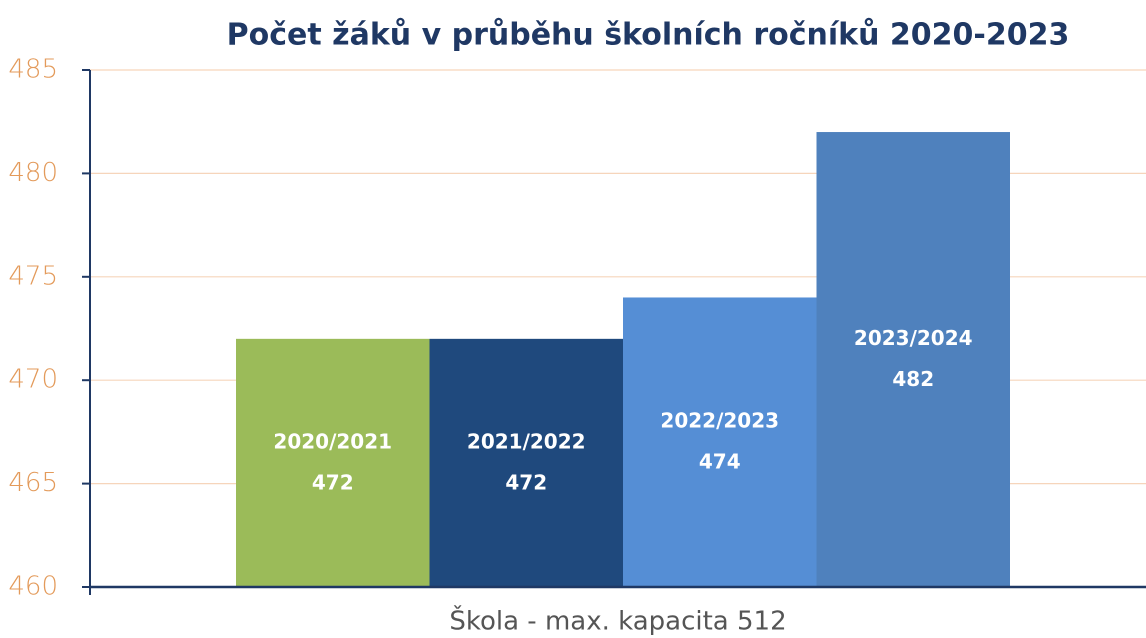 Image resolution: width=1146 pixels, height=638 pixels. I want to click on data-label: 474, so click(720, 462).